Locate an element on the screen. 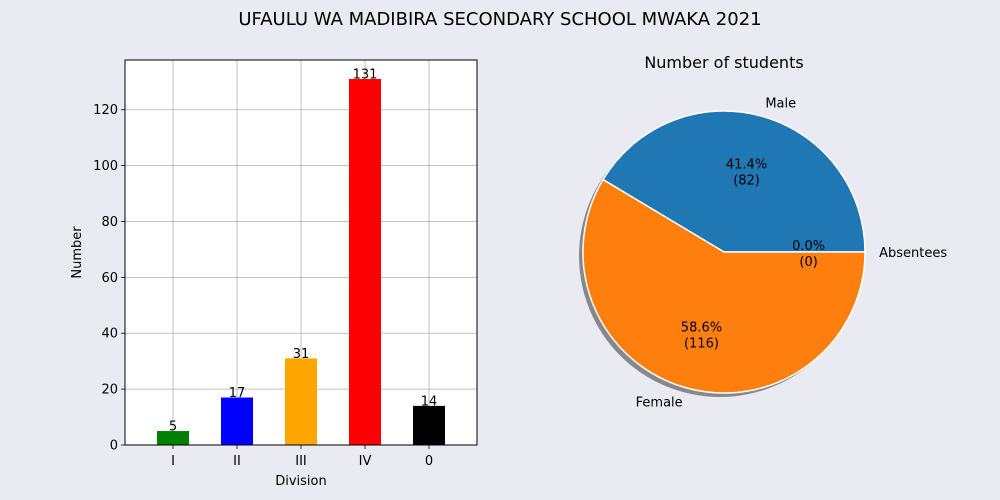 The height and width of the screenshot is (500, 1000). pie-value-label: (82) is located at coordinates (746, 180).